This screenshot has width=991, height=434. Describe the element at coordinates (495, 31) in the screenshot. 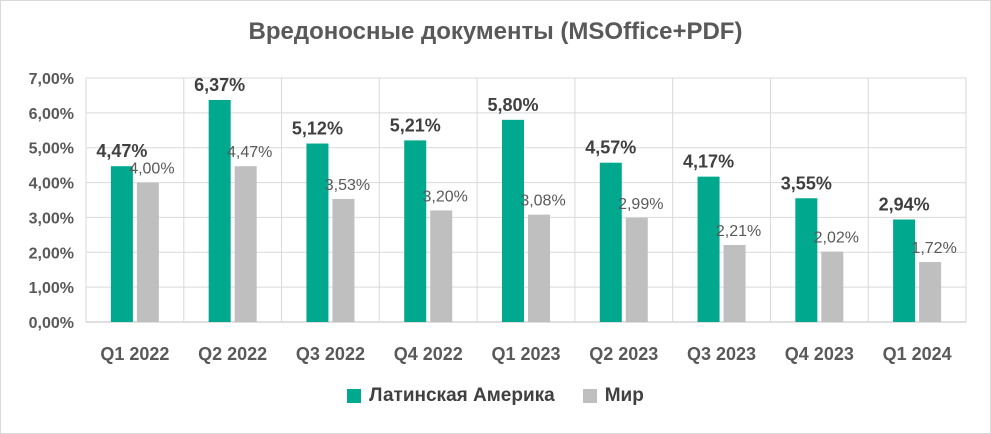

I see `chart-title: Вредоносные документы (MSOffice+PDF)` at that location.